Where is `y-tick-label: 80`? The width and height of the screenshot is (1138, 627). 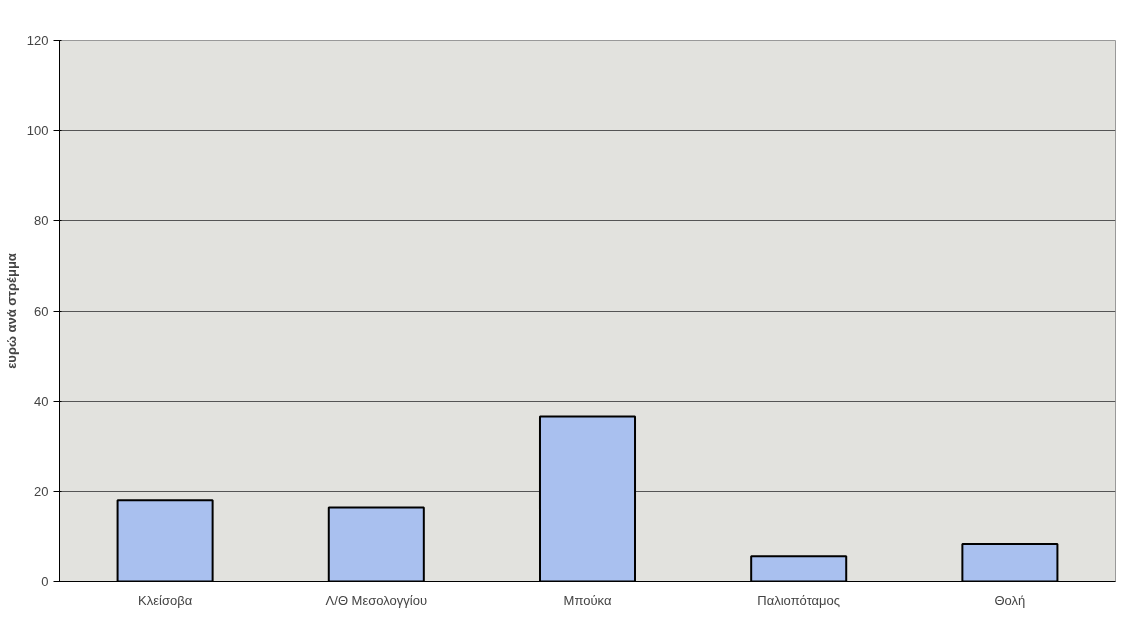 y-tick-label: 80 is located at coordinates (41, 221).